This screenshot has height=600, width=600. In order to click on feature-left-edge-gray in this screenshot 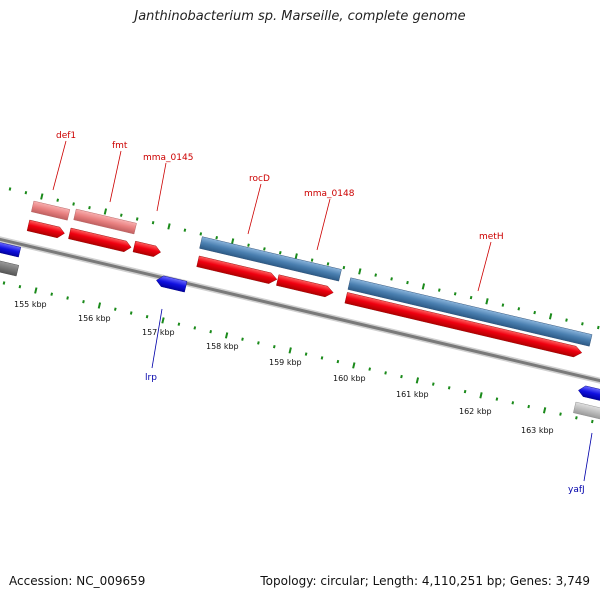, I will do `click(10, 267)`.